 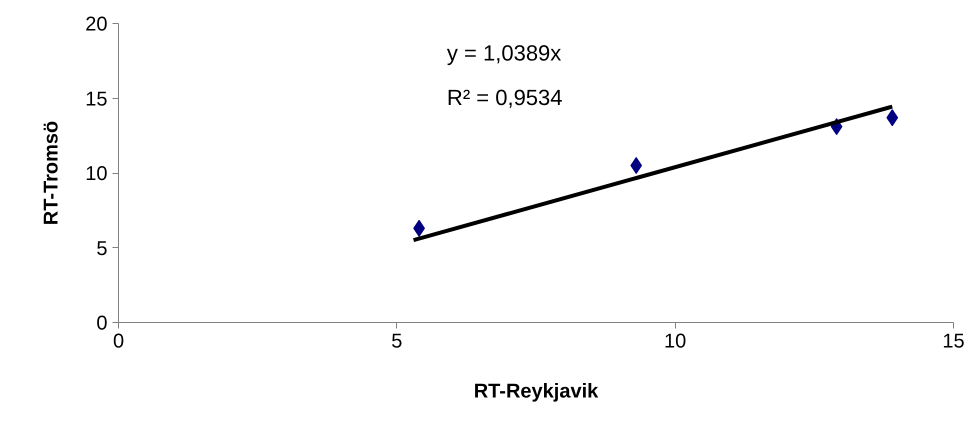 I want to click on x-axis-title: RT-Reykjavik, so click(x=537, y=391).